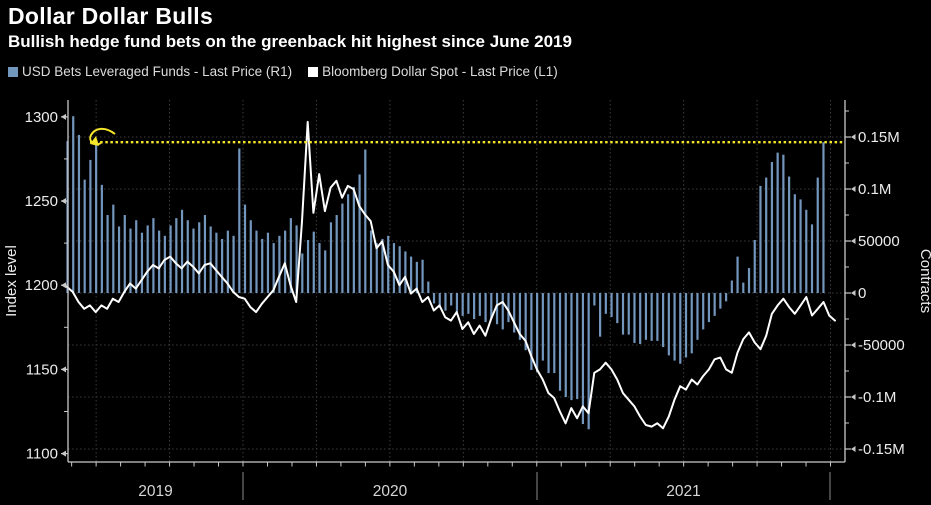  I want to click on left-axis-tick-label: 1250, so click(41, 201).